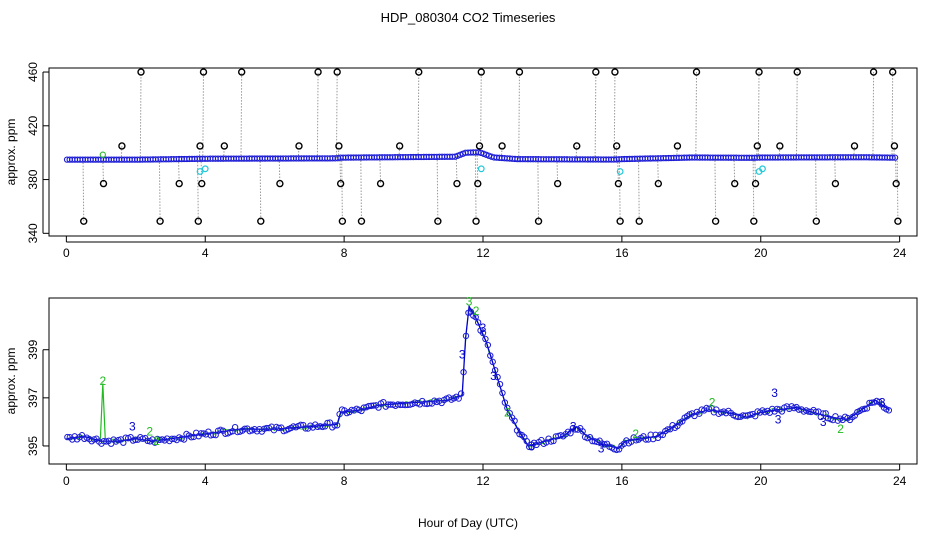  Describe the element at coordinates (344, 253) in the screenshot. I see `top-x-tick-label: 8` at that location.